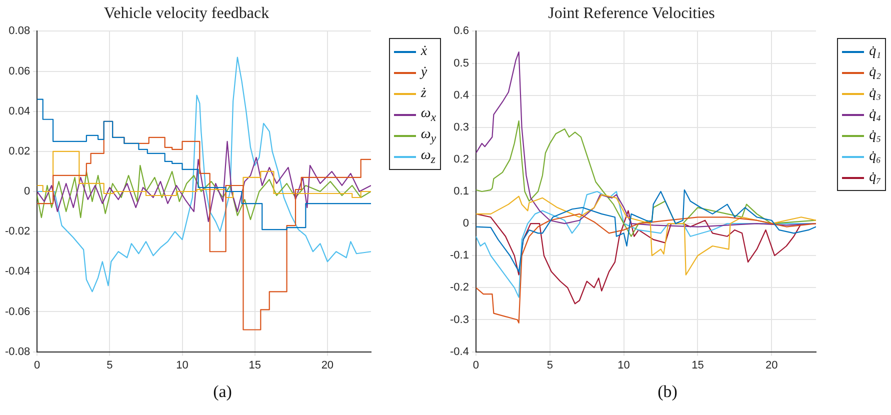 This screenshot has height=415, width=891. Describe the element at coordinates (461, 159) in the screenshot. I see `y-tick-label: 0.2` at that location.